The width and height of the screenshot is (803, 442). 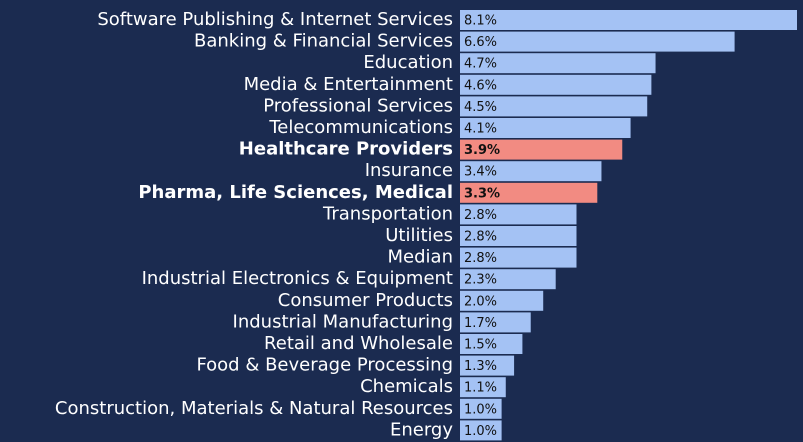 What do you see at coordinates (365, 300) in the screenshot?
I see `category-label: Consumer Products` at bounding box center [365, 300].